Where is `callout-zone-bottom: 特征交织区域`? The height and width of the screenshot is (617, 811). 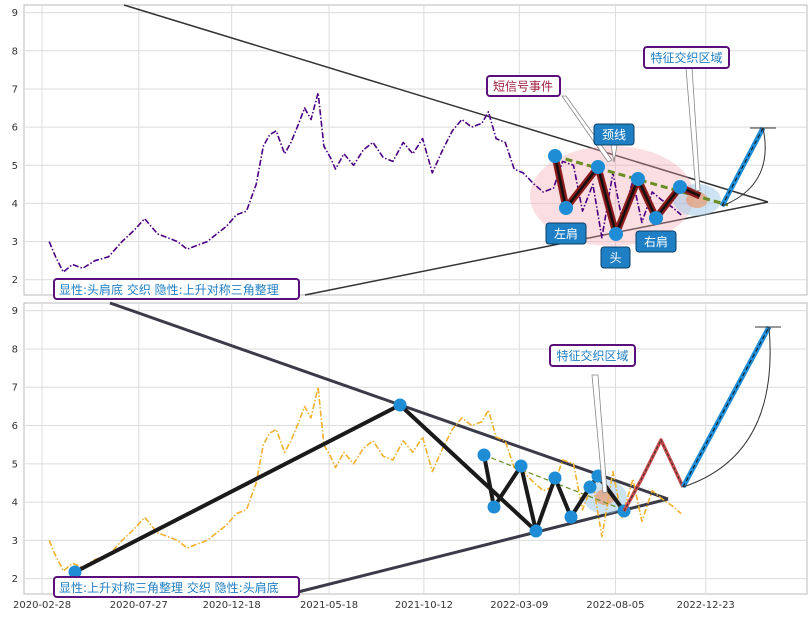 callout-zone-bottom: 特征交织区域 is located at coordinates (592, 419).